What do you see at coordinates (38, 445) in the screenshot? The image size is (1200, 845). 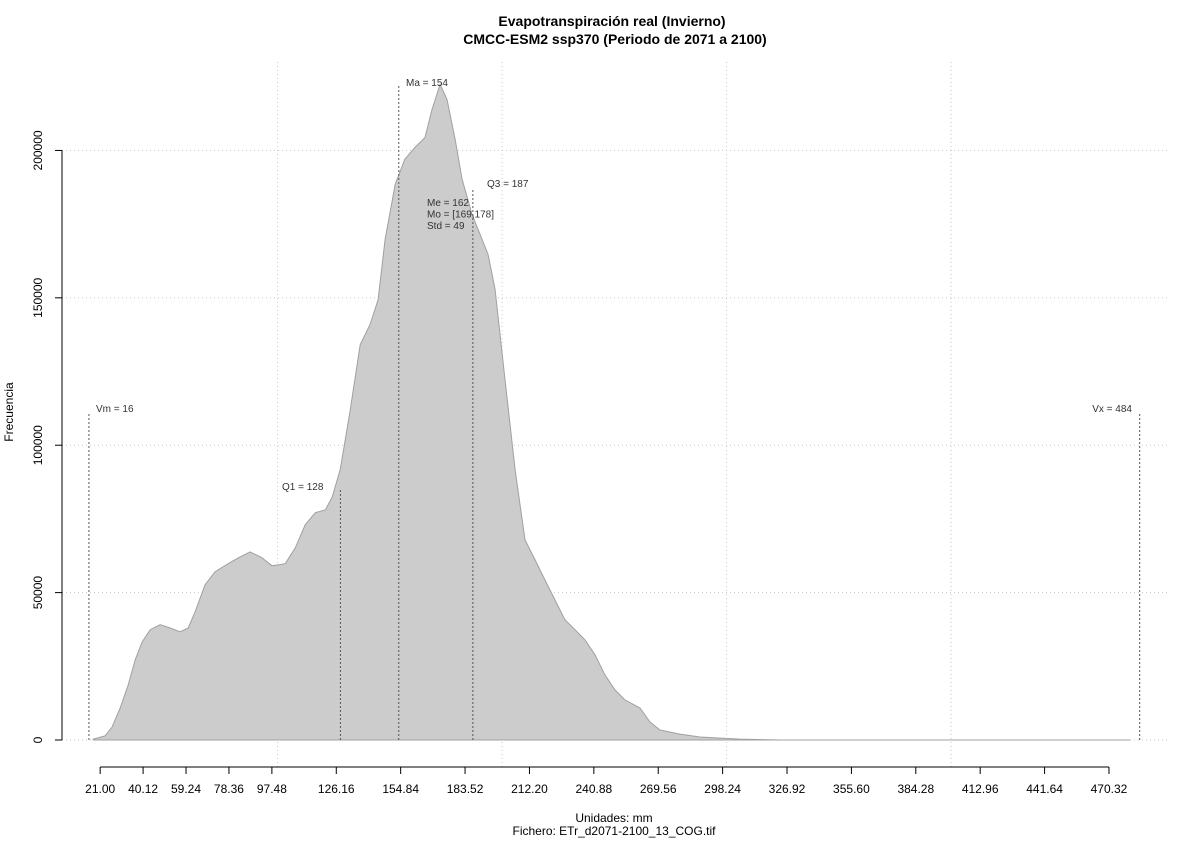 I see `y-tick-label: 100000` at bounding box center [38, 445].